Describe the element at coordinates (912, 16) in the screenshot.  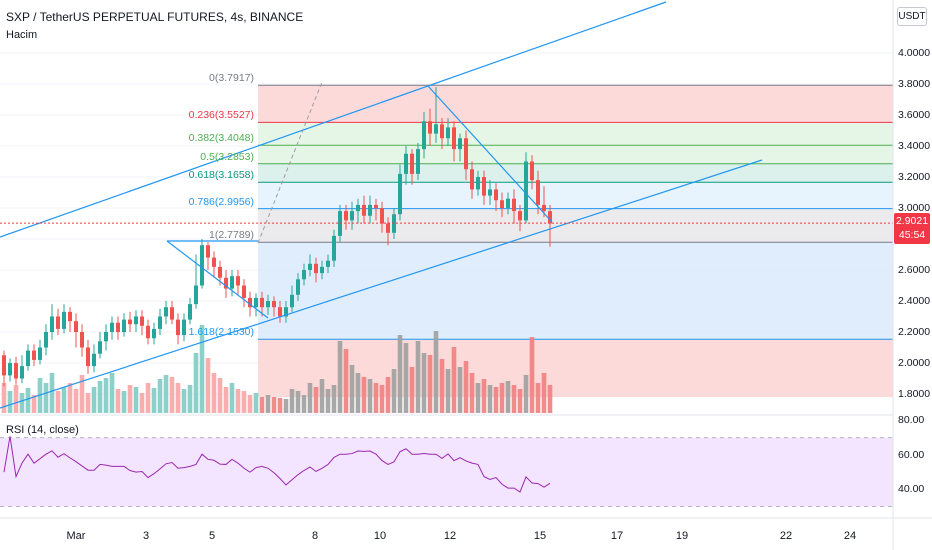
I see `currency-button: USDT` at that location.